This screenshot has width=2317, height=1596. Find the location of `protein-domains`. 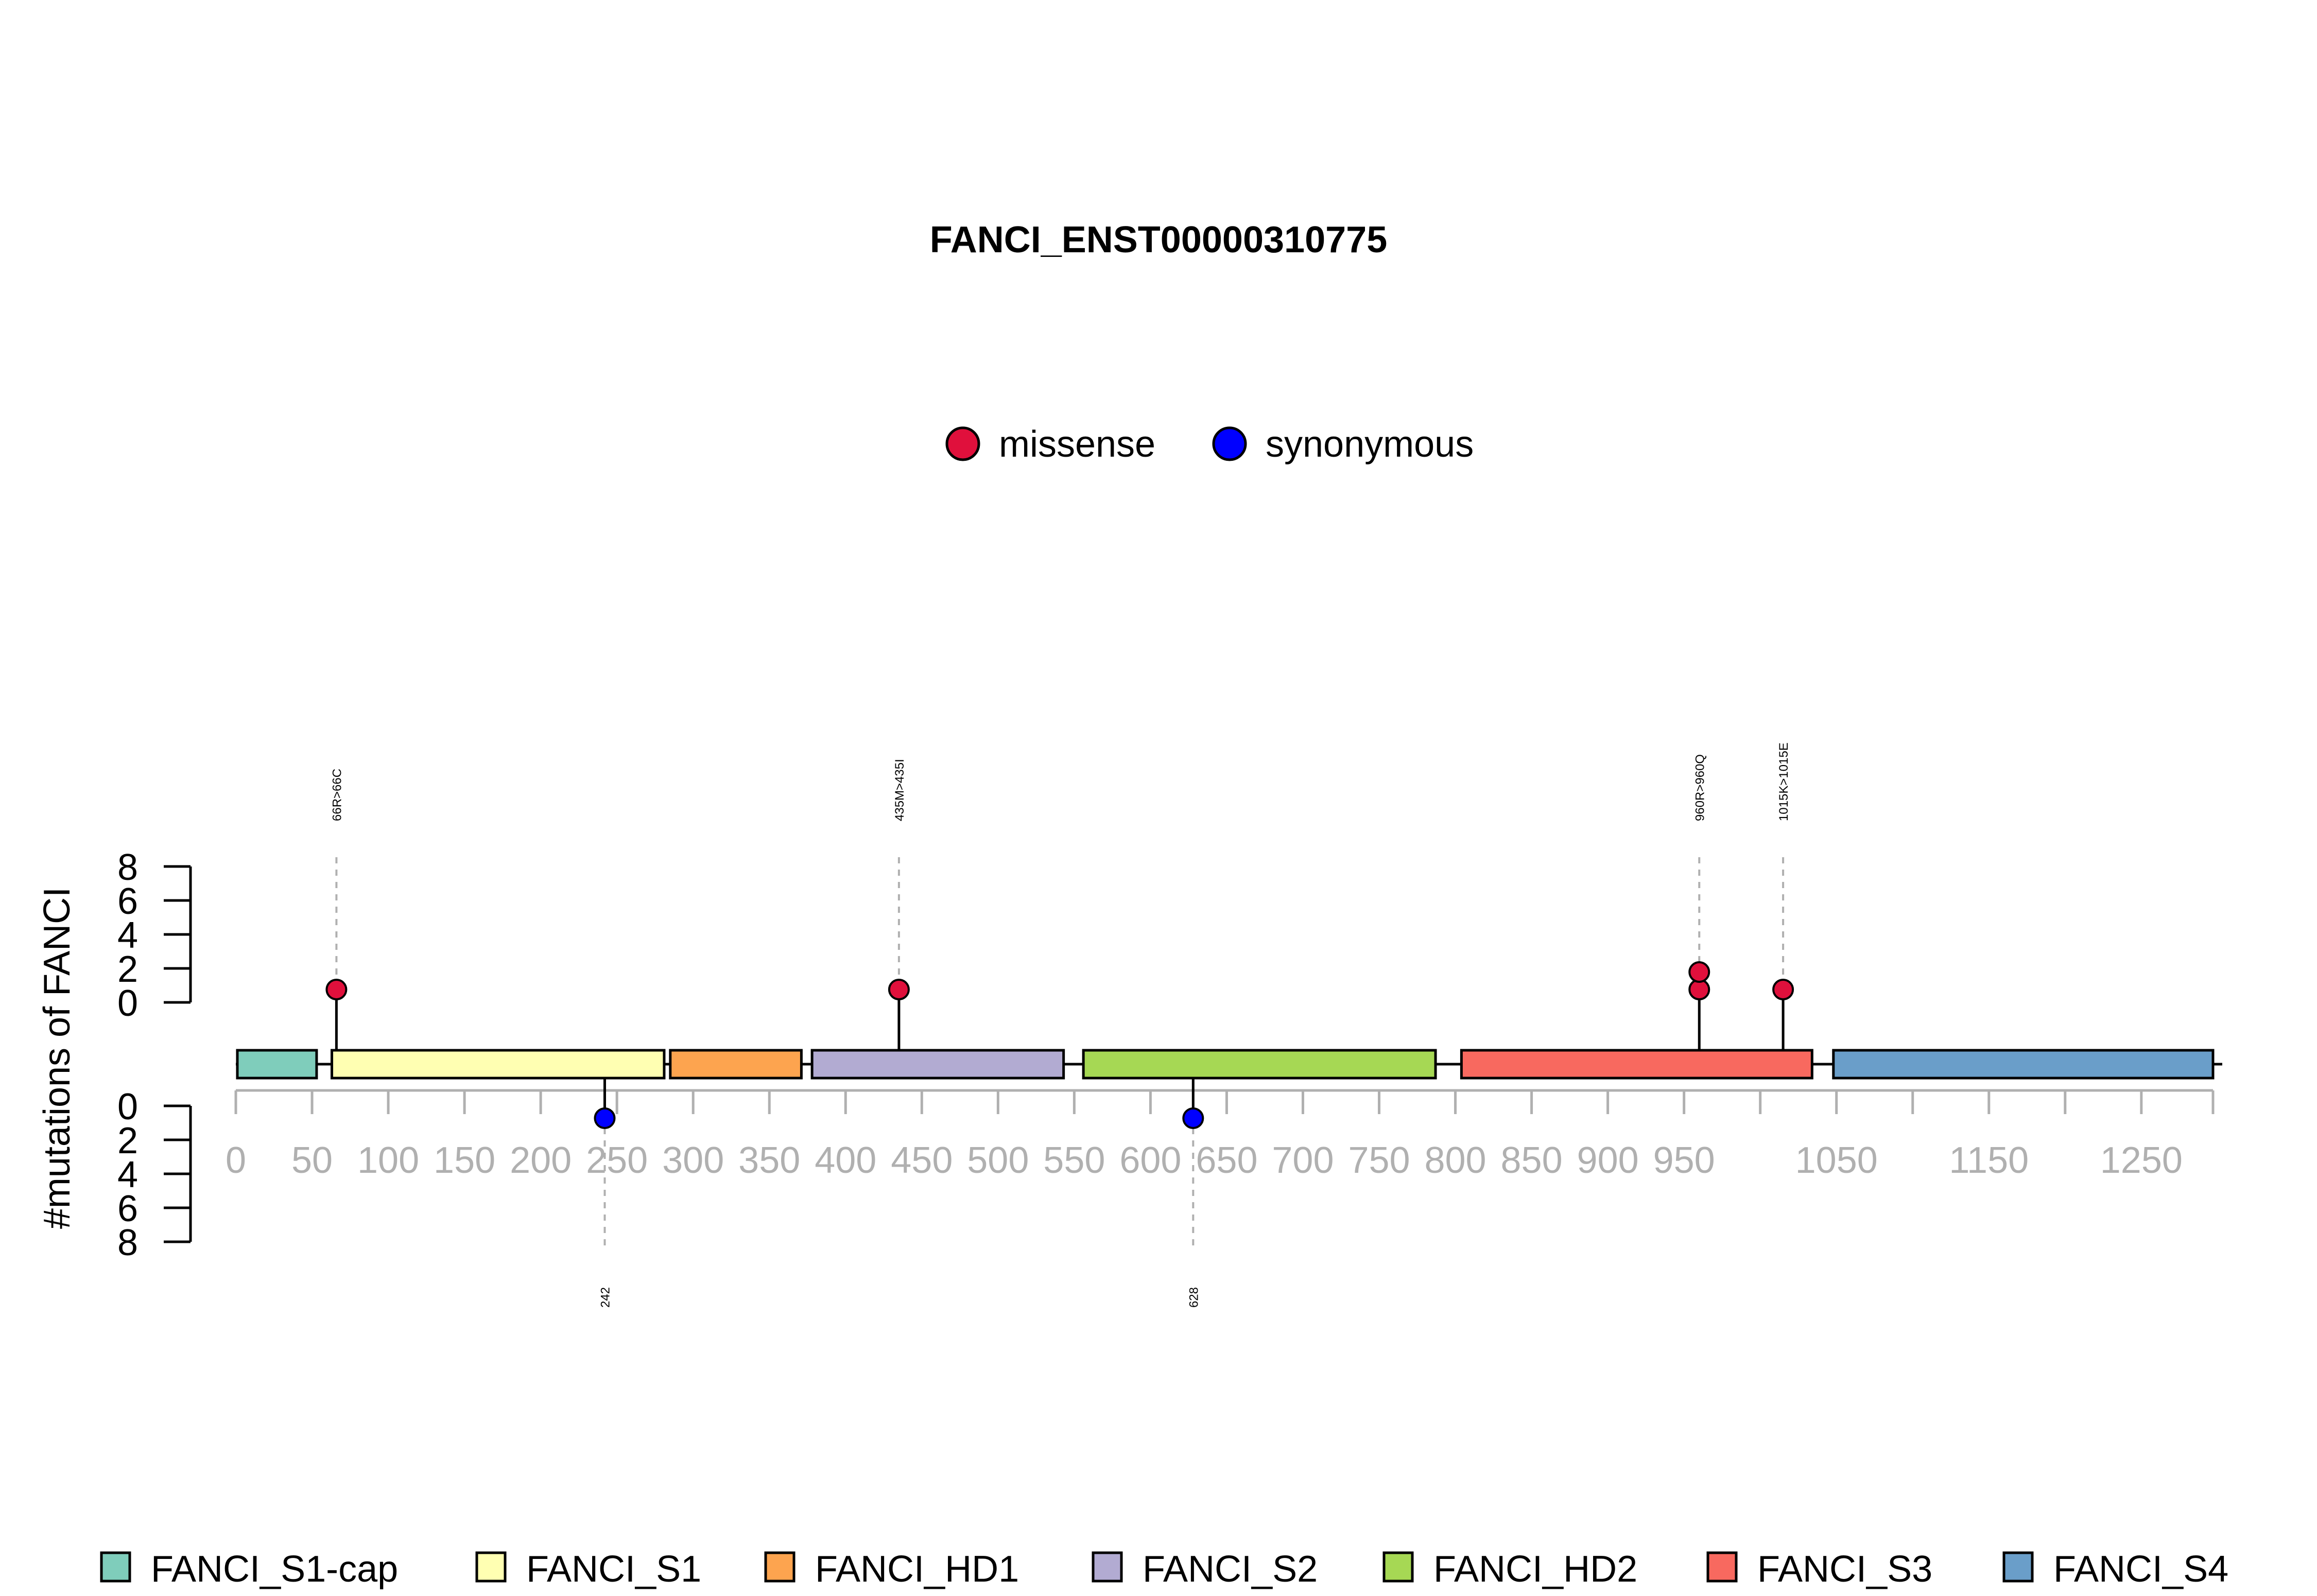

protein-domains is located at coordinates (1225, 1064).